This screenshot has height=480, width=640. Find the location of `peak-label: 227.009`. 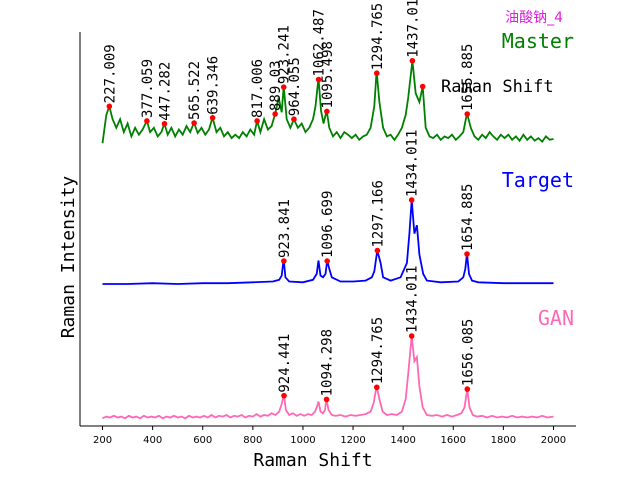

peak-label: 227.009 is located at coordinates (110, 73).